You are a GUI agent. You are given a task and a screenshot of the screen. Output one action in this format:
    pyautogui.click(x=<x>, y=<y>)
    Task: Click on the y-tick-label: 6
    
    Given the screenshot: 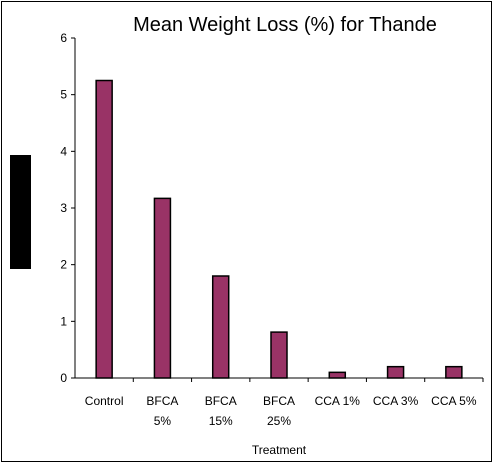 What is the action you would take?
    pyautogui.click(x=63, y=38)
    